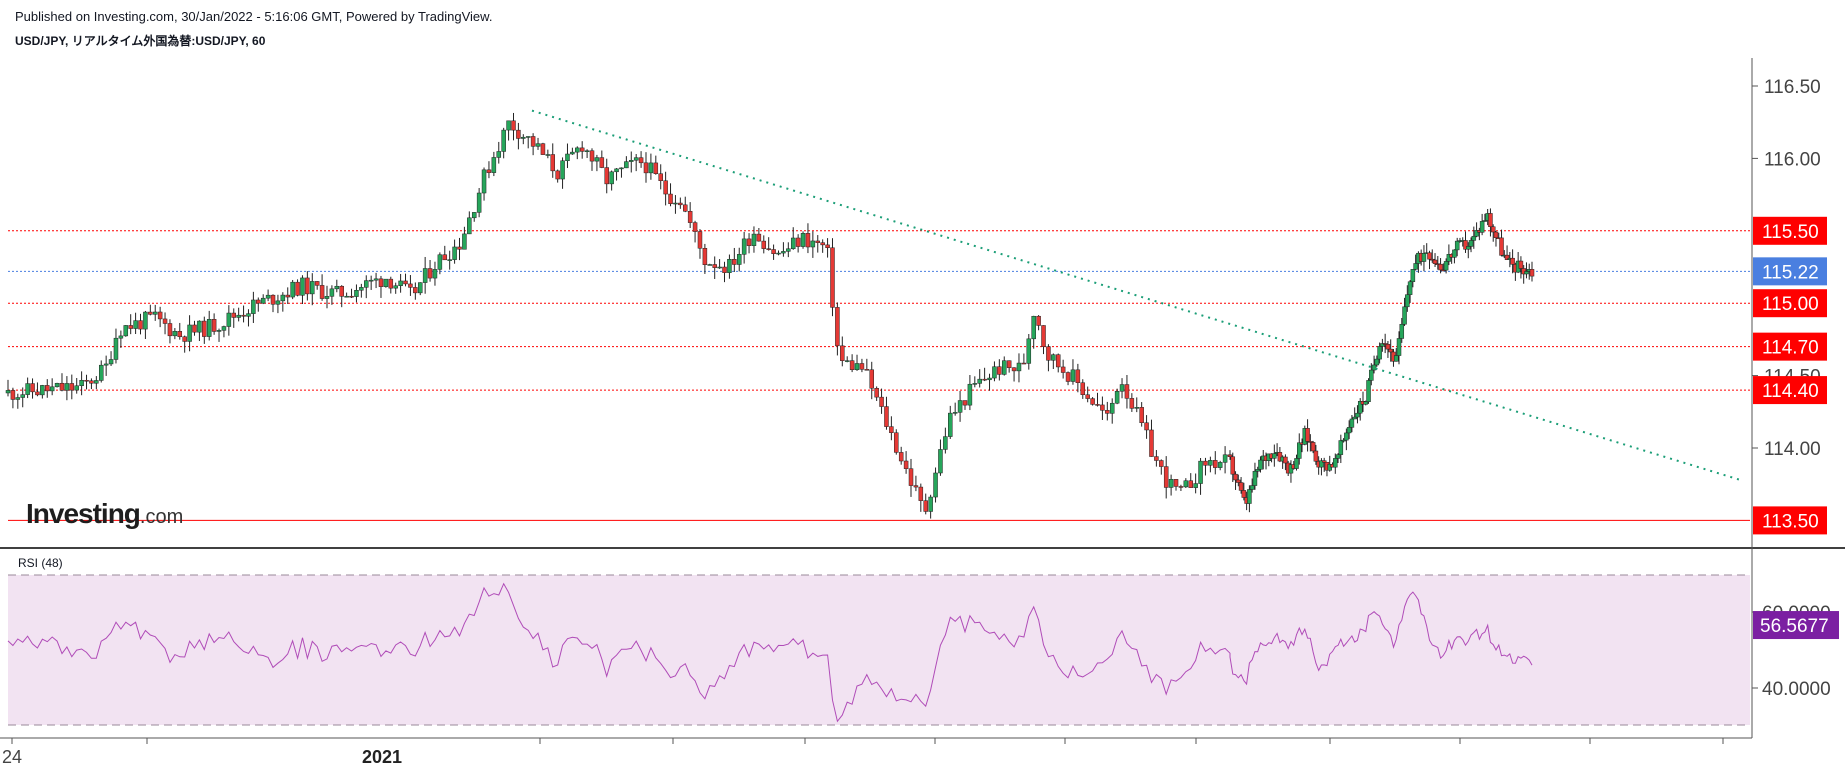 The height and width of the screenshot is (773, 1845). Describe the element at coordinates (40, 563) in the screenshot. I see `rsi-title: RSI (48)` at that location.